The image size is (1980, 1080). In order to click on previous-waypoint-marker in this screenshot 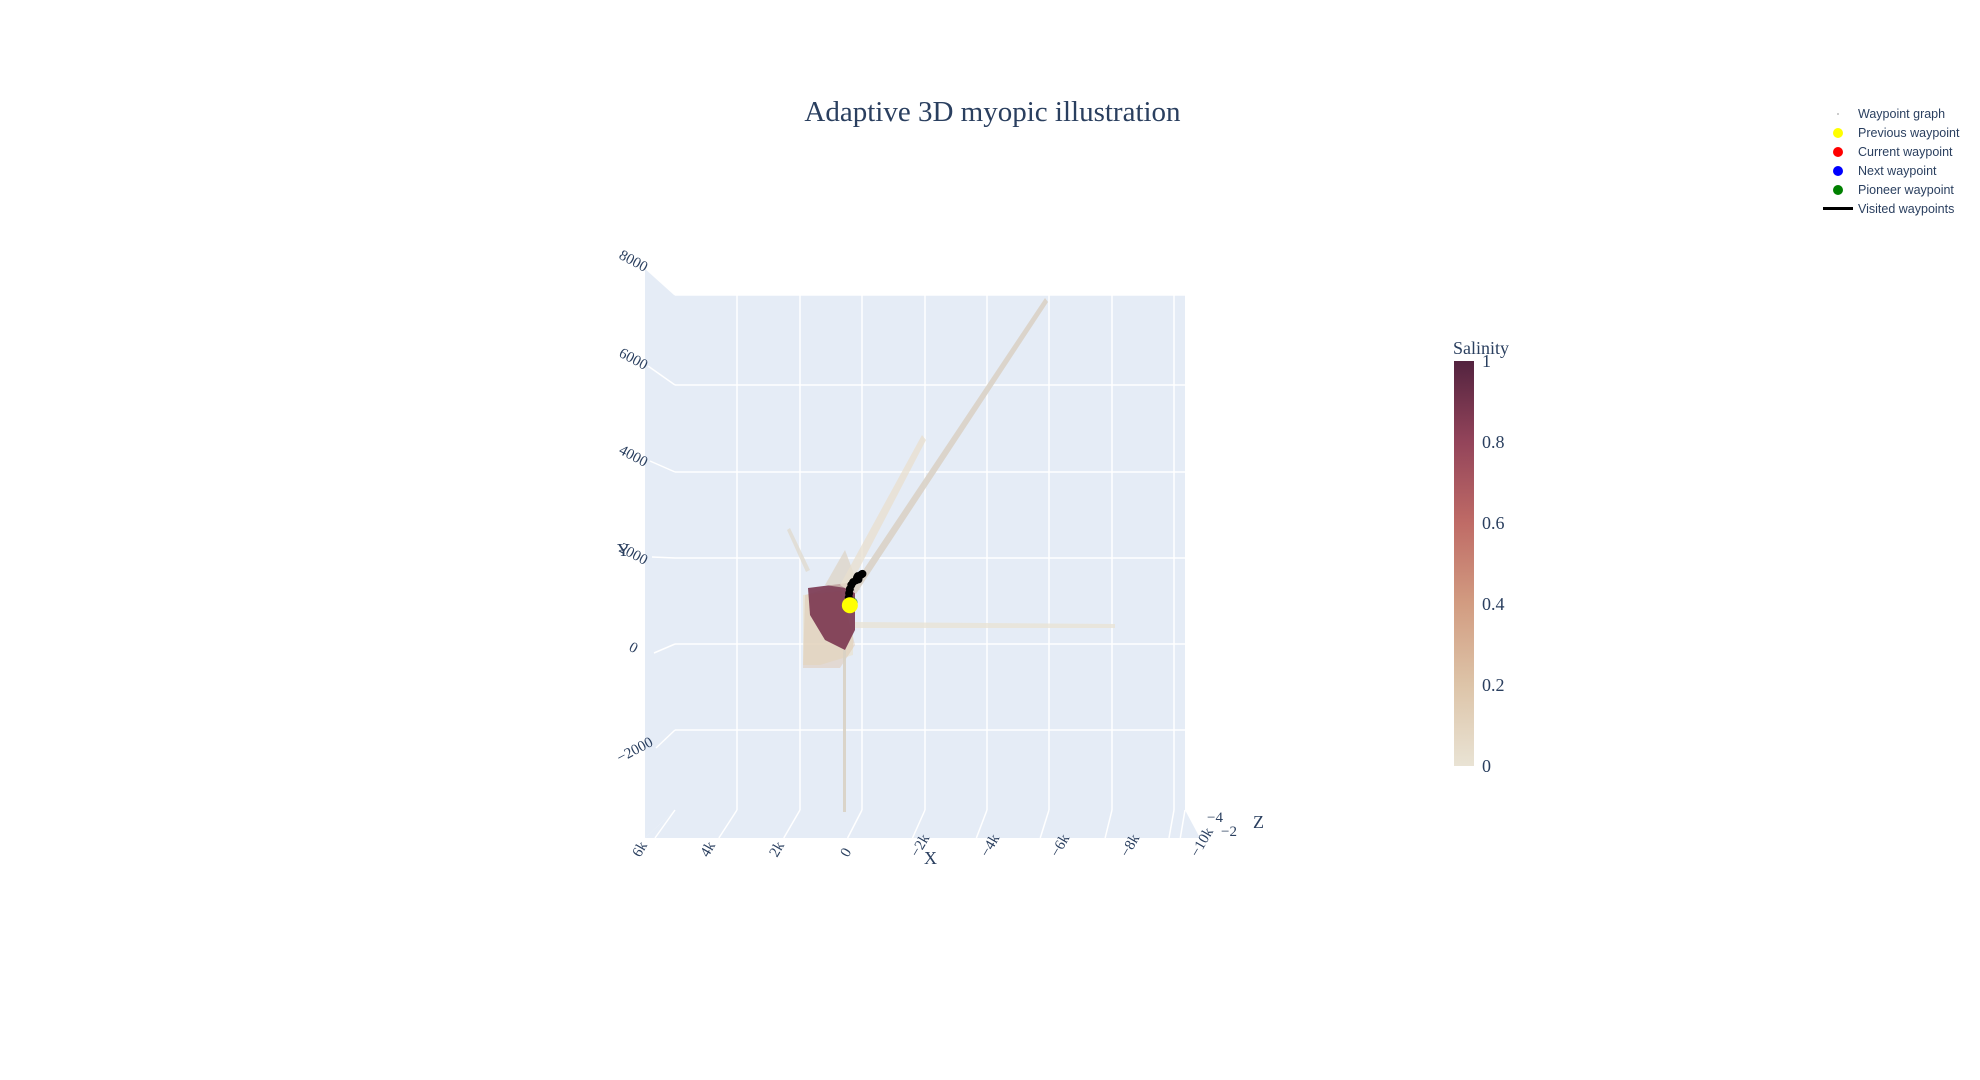, I will do `click(849, 605)`.